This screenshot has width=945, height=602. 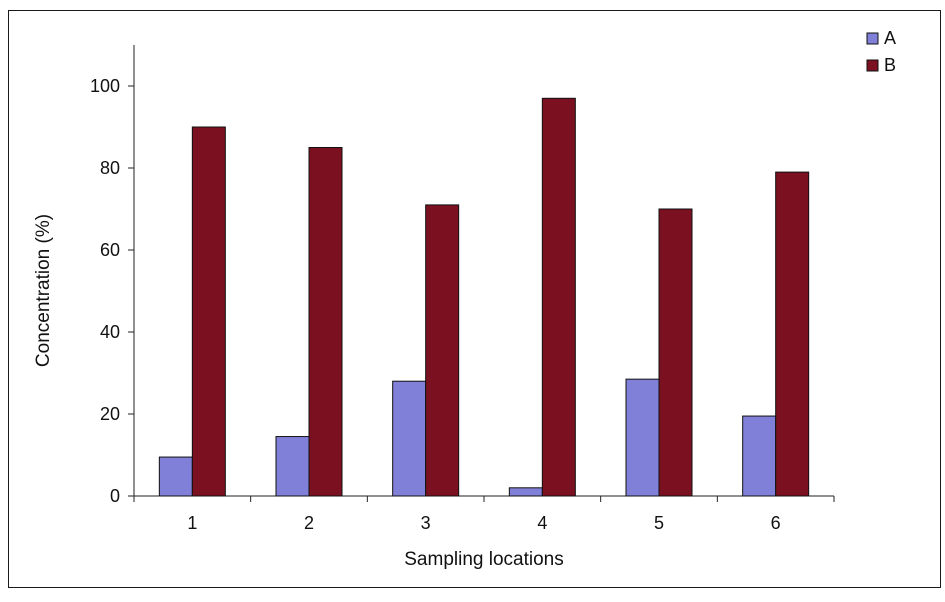 What do you see at coordinates (110, 168) in the screenshot?
I see `y-tick-label: 80` at bounding box center [110, 168].